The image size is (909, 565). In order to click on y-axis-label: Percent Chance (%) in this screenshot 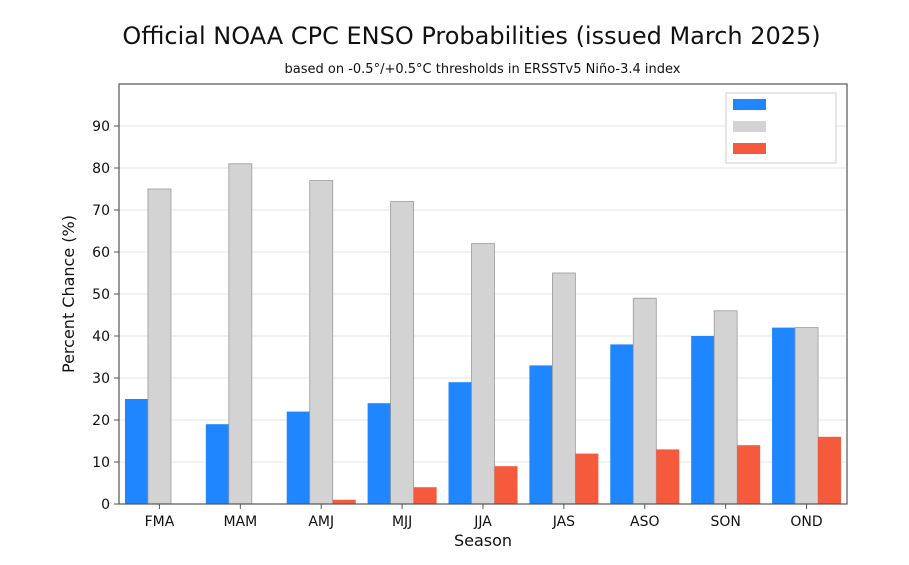, I will do `click(68, 294)`.